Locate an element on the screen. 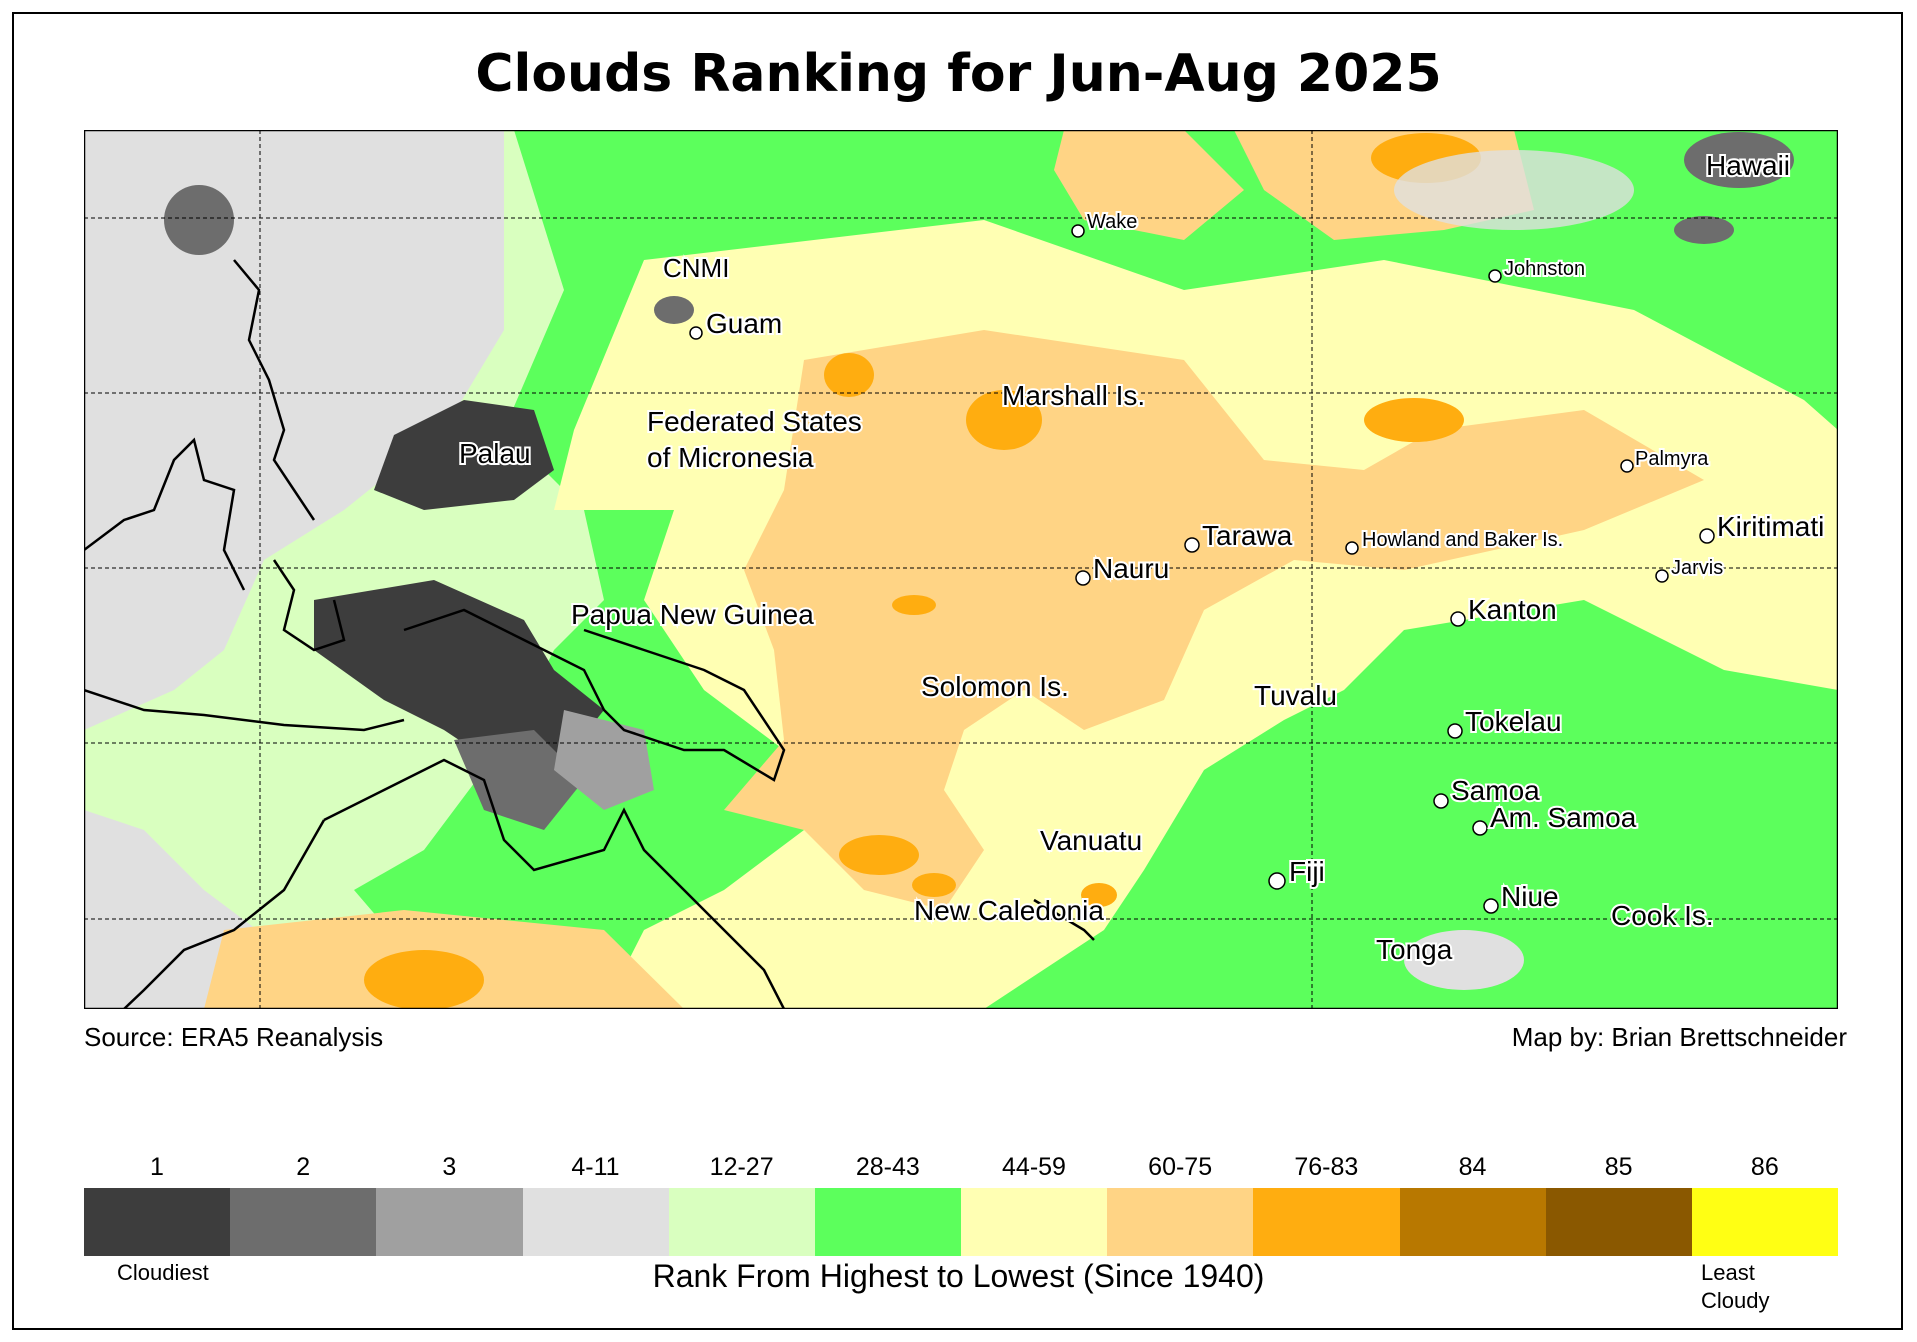 The image size is (1917, 1342). place-label: Fiji is located at coordinates (1307, 871).